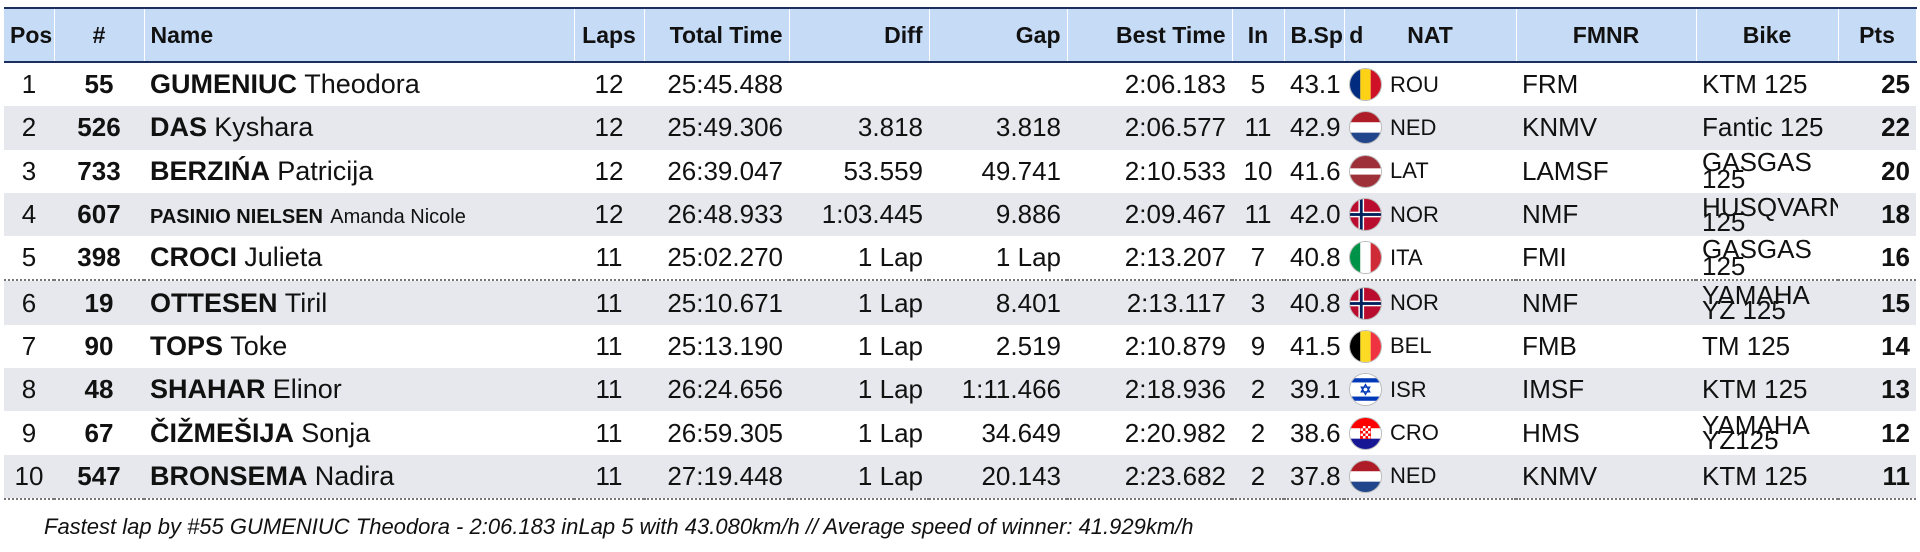 This screenshot has width=1920, height=552. I want to click on rider-name-cell: GUMENIUC Theodora, so click(359, 84).